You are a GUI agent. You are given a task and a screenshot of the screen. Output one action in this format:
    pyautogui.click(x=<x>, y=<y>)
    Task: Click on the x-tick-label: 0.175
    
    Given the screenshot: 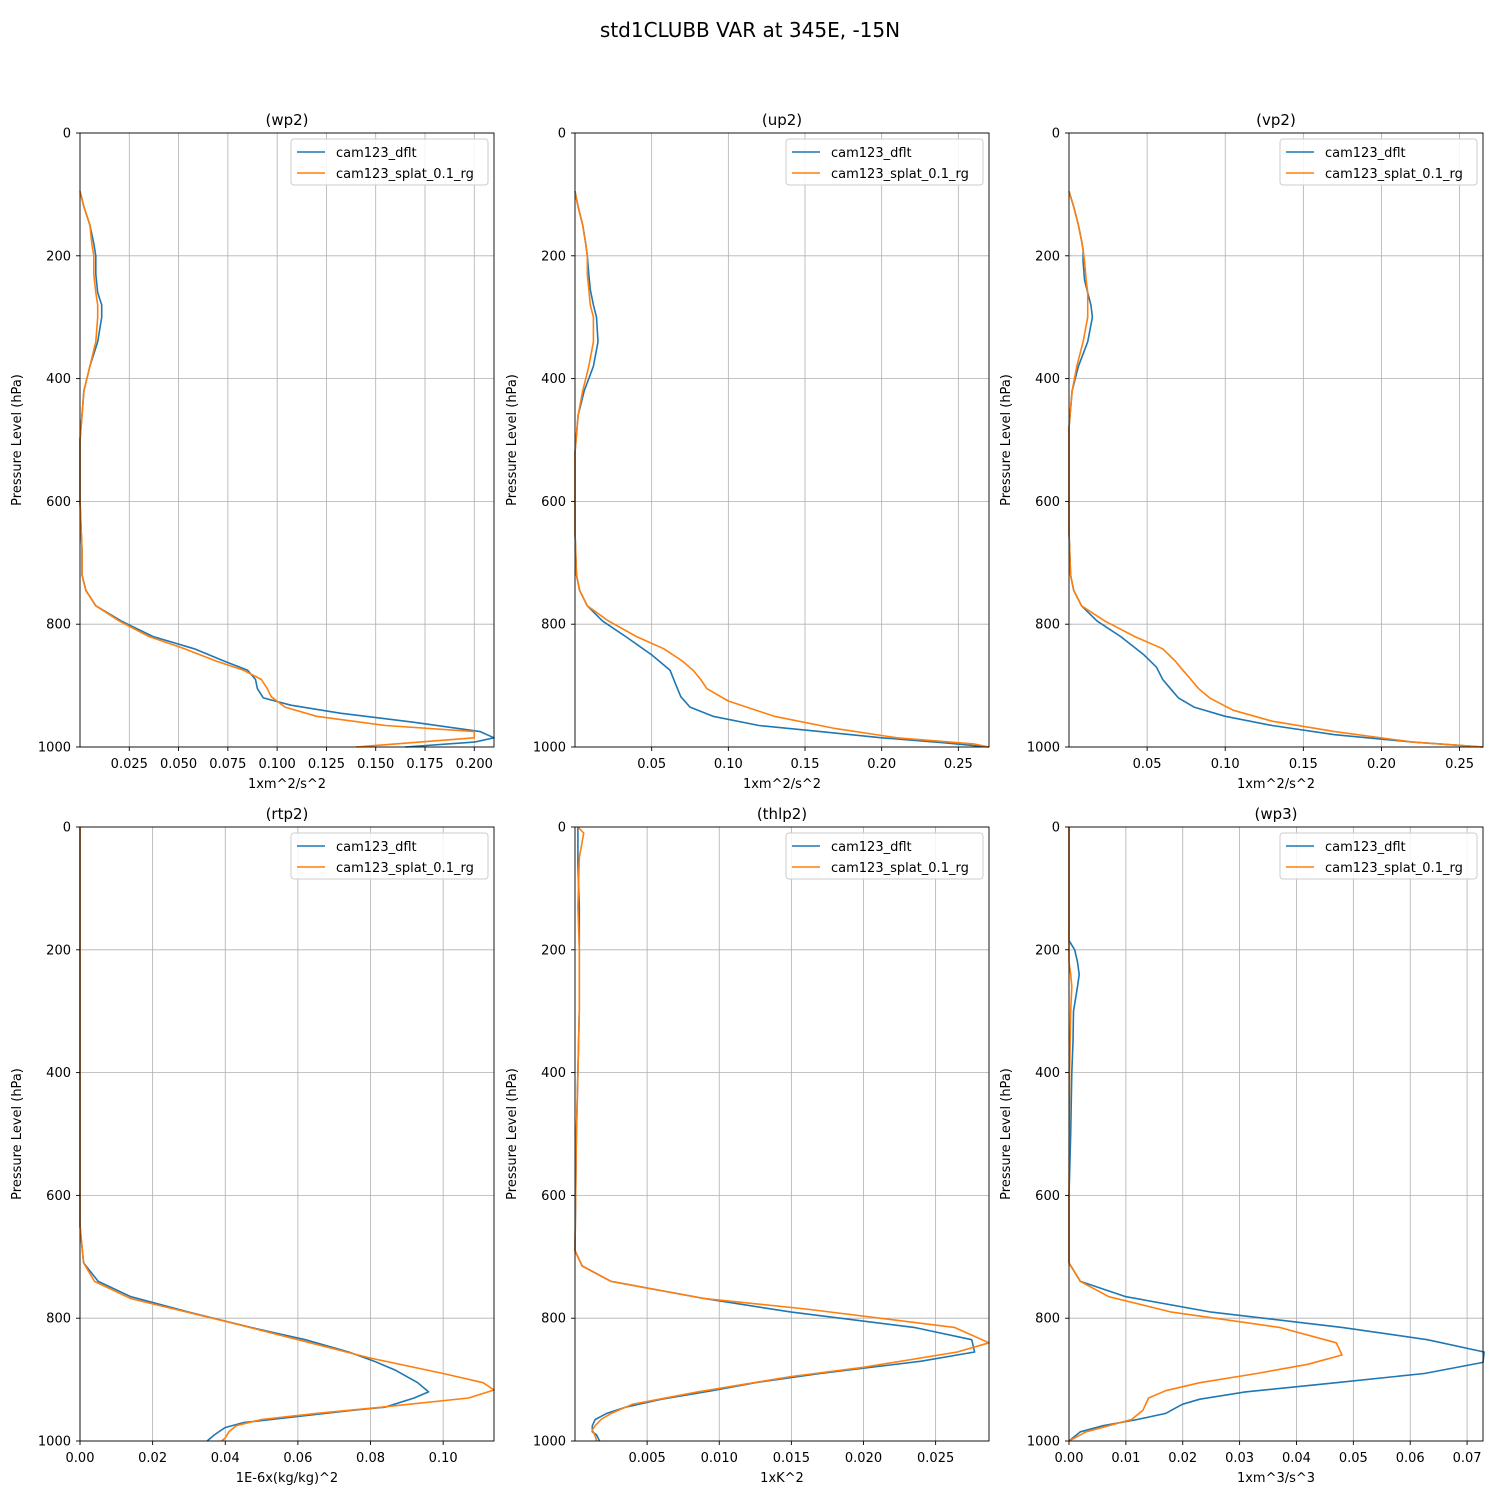 What is the action you would take?
    pyautogui.click(x=424, y=764)
    